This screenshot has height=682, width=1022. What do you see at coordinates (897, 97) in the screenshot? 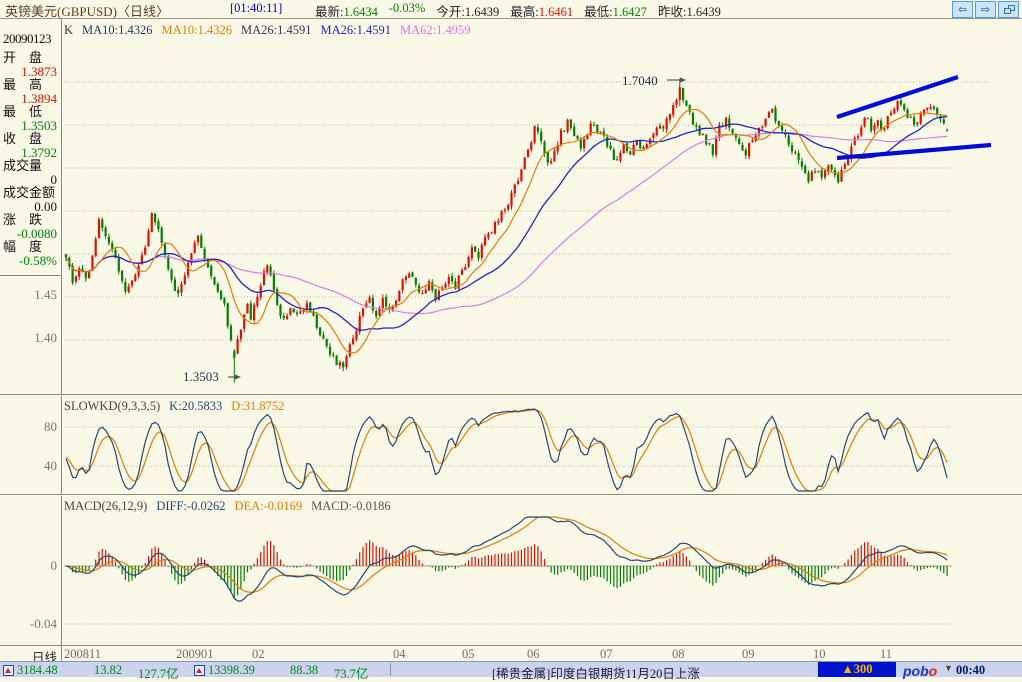
I see `trendline-upper` at bounding box center [897, 97].